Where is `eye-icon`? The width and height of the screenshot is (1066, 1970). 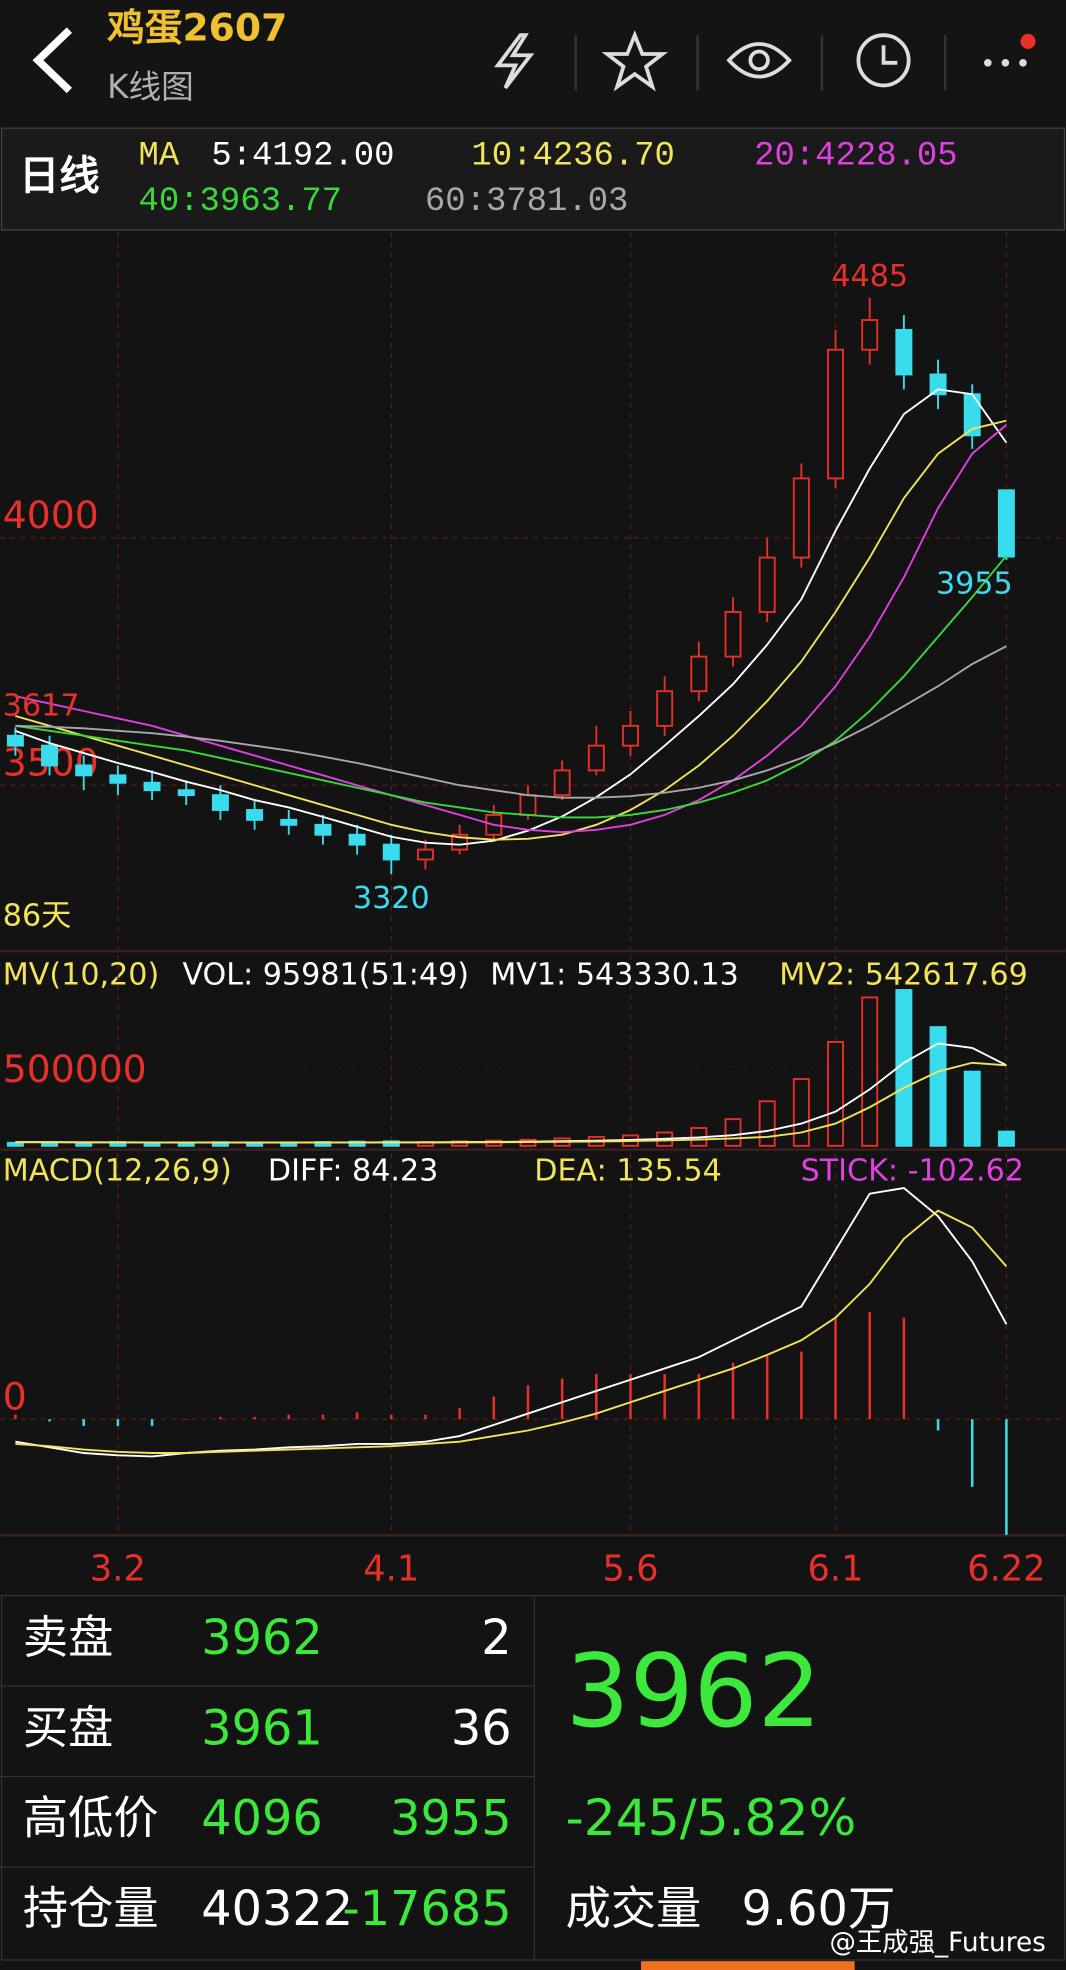
eye-icon is located at coordinates (759, 60).